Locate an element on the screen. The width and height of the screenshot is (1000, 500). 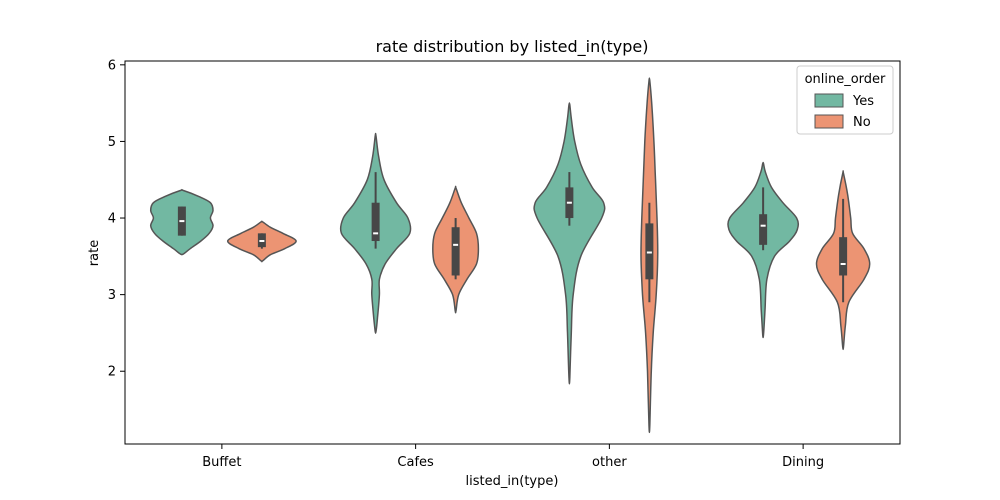
y-tick-label: 3 is located at coordinates (112, 295).